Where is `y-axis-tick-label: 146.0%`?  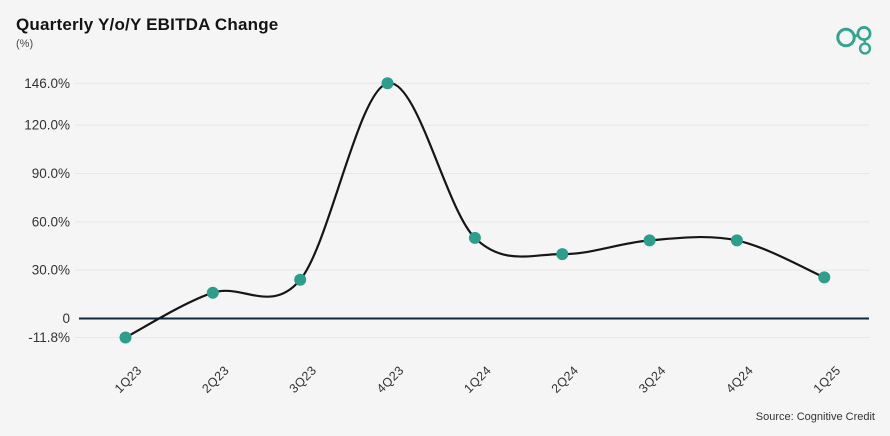
y-axis-tick-label: 146.0% is located at coordinates (47, 83).